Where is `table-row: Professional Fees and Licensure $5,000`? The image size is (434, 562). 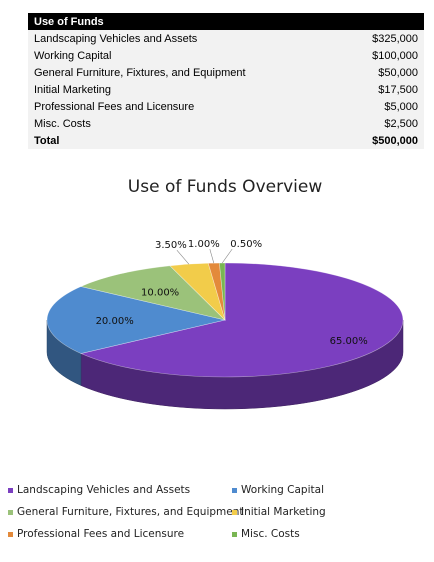
table-row: Professional Fees and Licensure $5,000 is located at coordinates (226, 106).